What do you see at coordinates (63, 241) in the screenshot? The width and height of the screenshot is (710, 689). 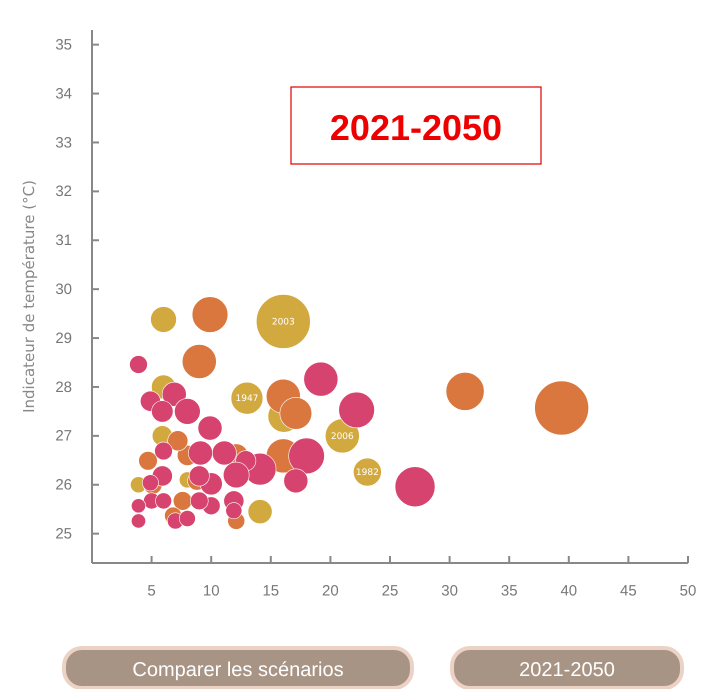 I see `y-tick-label: 31` at bounding box center [63, 241].